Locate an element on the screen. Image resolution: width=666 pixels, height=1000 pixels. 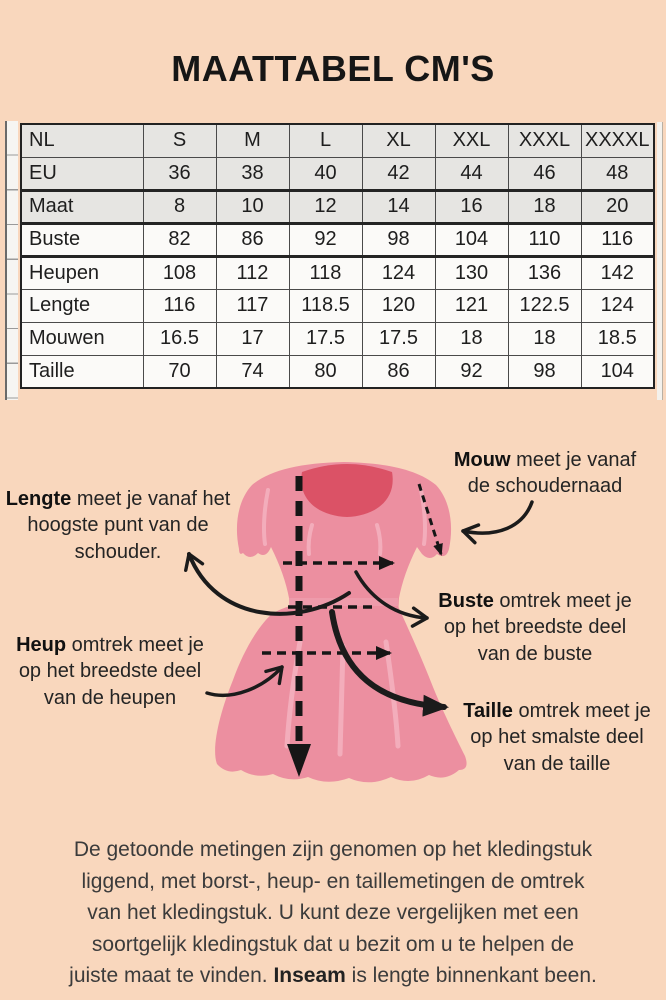
size-value-cell: 74 is located at coordinates (252, 371).